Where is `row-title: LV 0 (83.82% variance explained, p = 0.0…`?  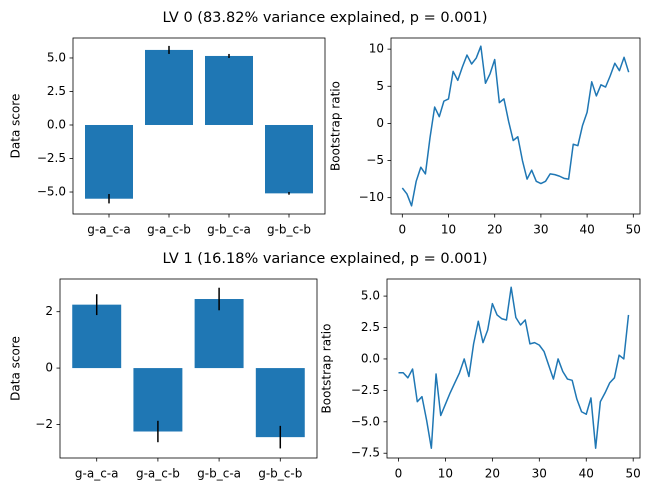 row-title: LV 0 (83.82% variance explained, p = 0.0… is located at coordinates (324, 18).